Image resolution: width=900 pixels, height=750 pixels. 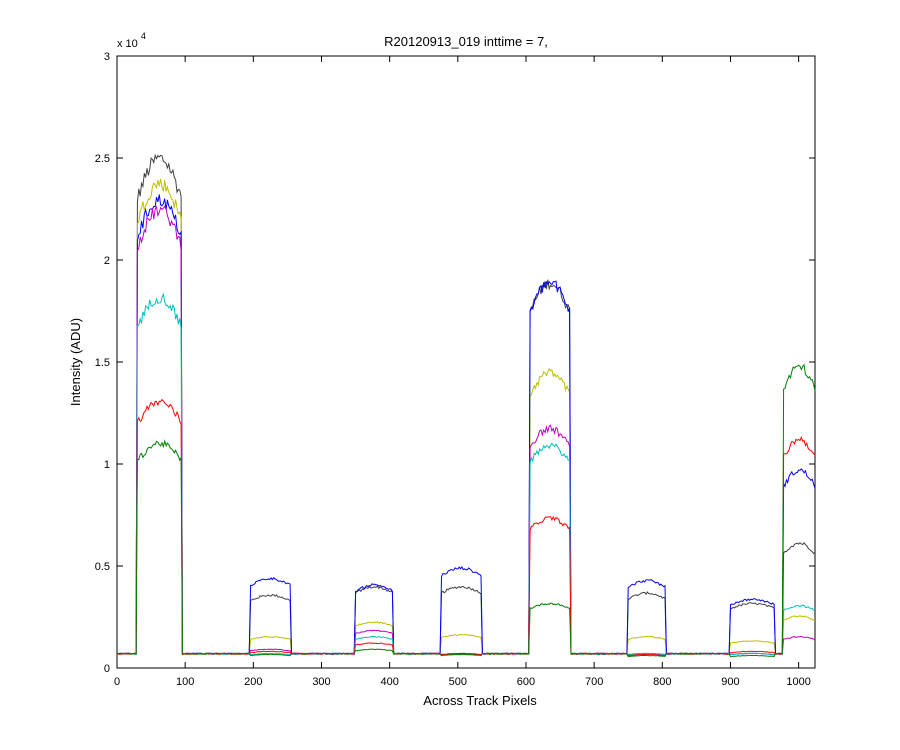 I want to click on y-axis-multiplier-base: x 10, so click(x=127, y=44).